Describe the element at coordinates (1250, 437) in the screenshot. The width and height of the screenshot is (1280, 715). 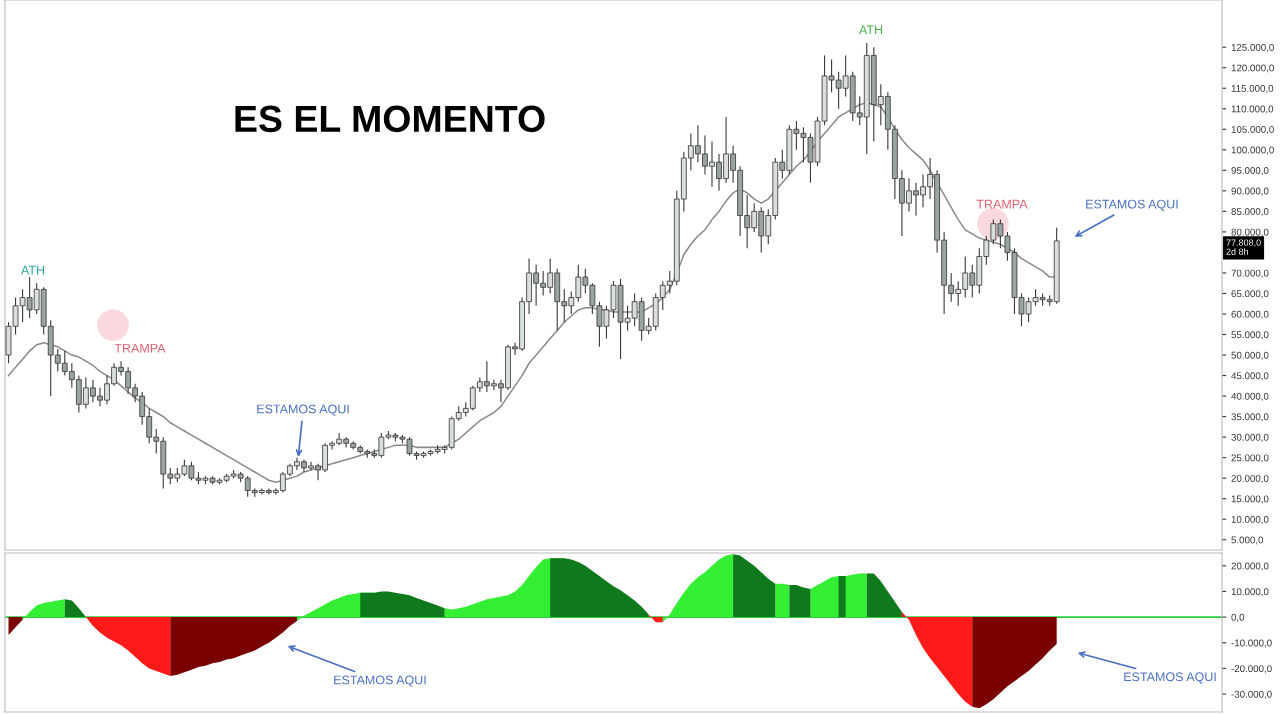
I see `y-tick-label: 30.000,0` at that location.